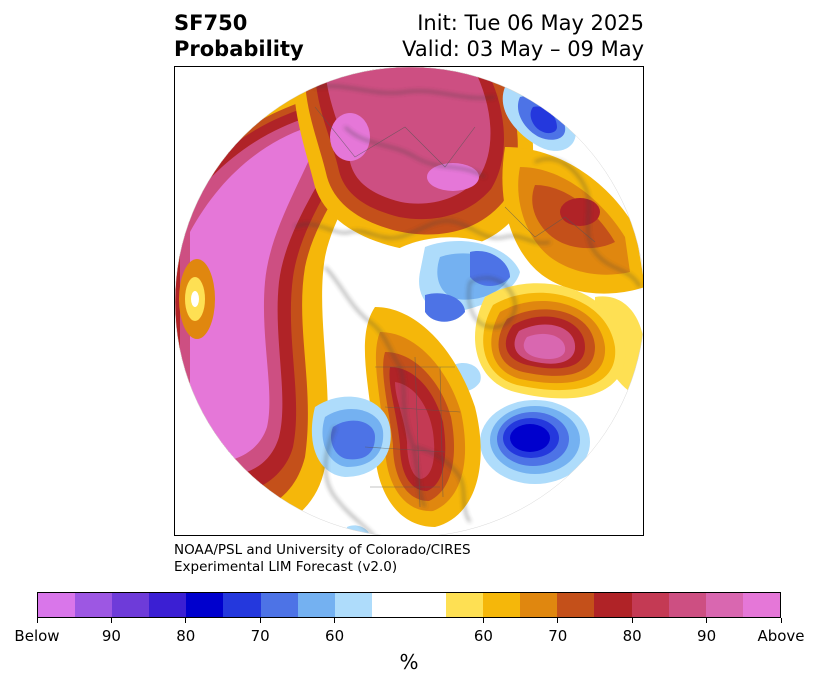 The width and height of the screenshot is (819, 686). What do you see at coordinates (572, 272) in the screenshot?
I see `anomaly-europe` at bounding box center [572, 272].